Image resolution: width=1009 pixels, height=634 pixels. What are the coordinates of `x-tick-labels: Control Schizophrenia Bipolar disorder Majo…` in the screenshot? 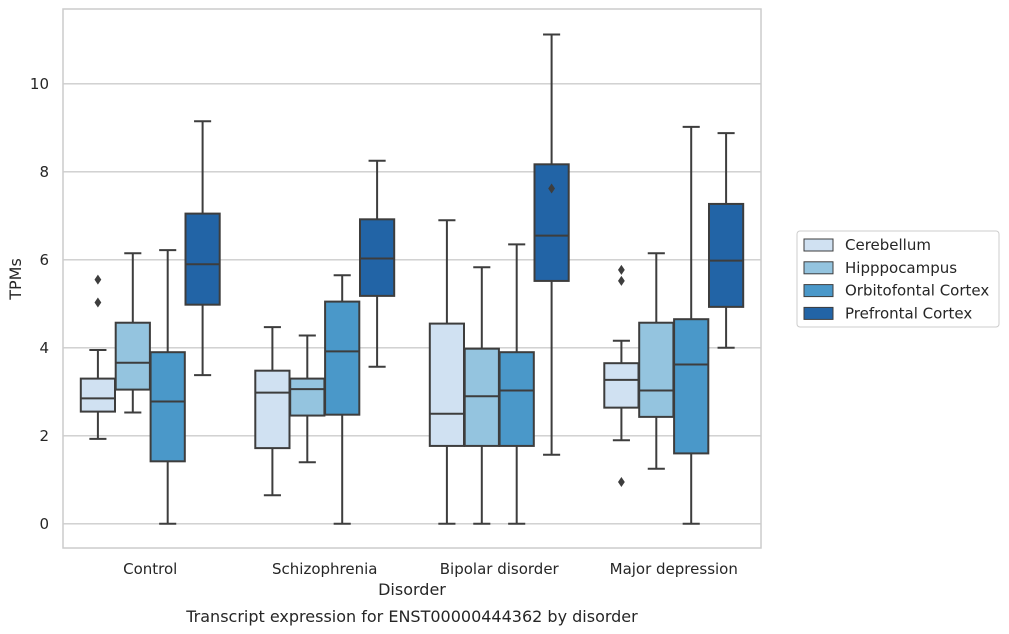 It's located at (430, 569).